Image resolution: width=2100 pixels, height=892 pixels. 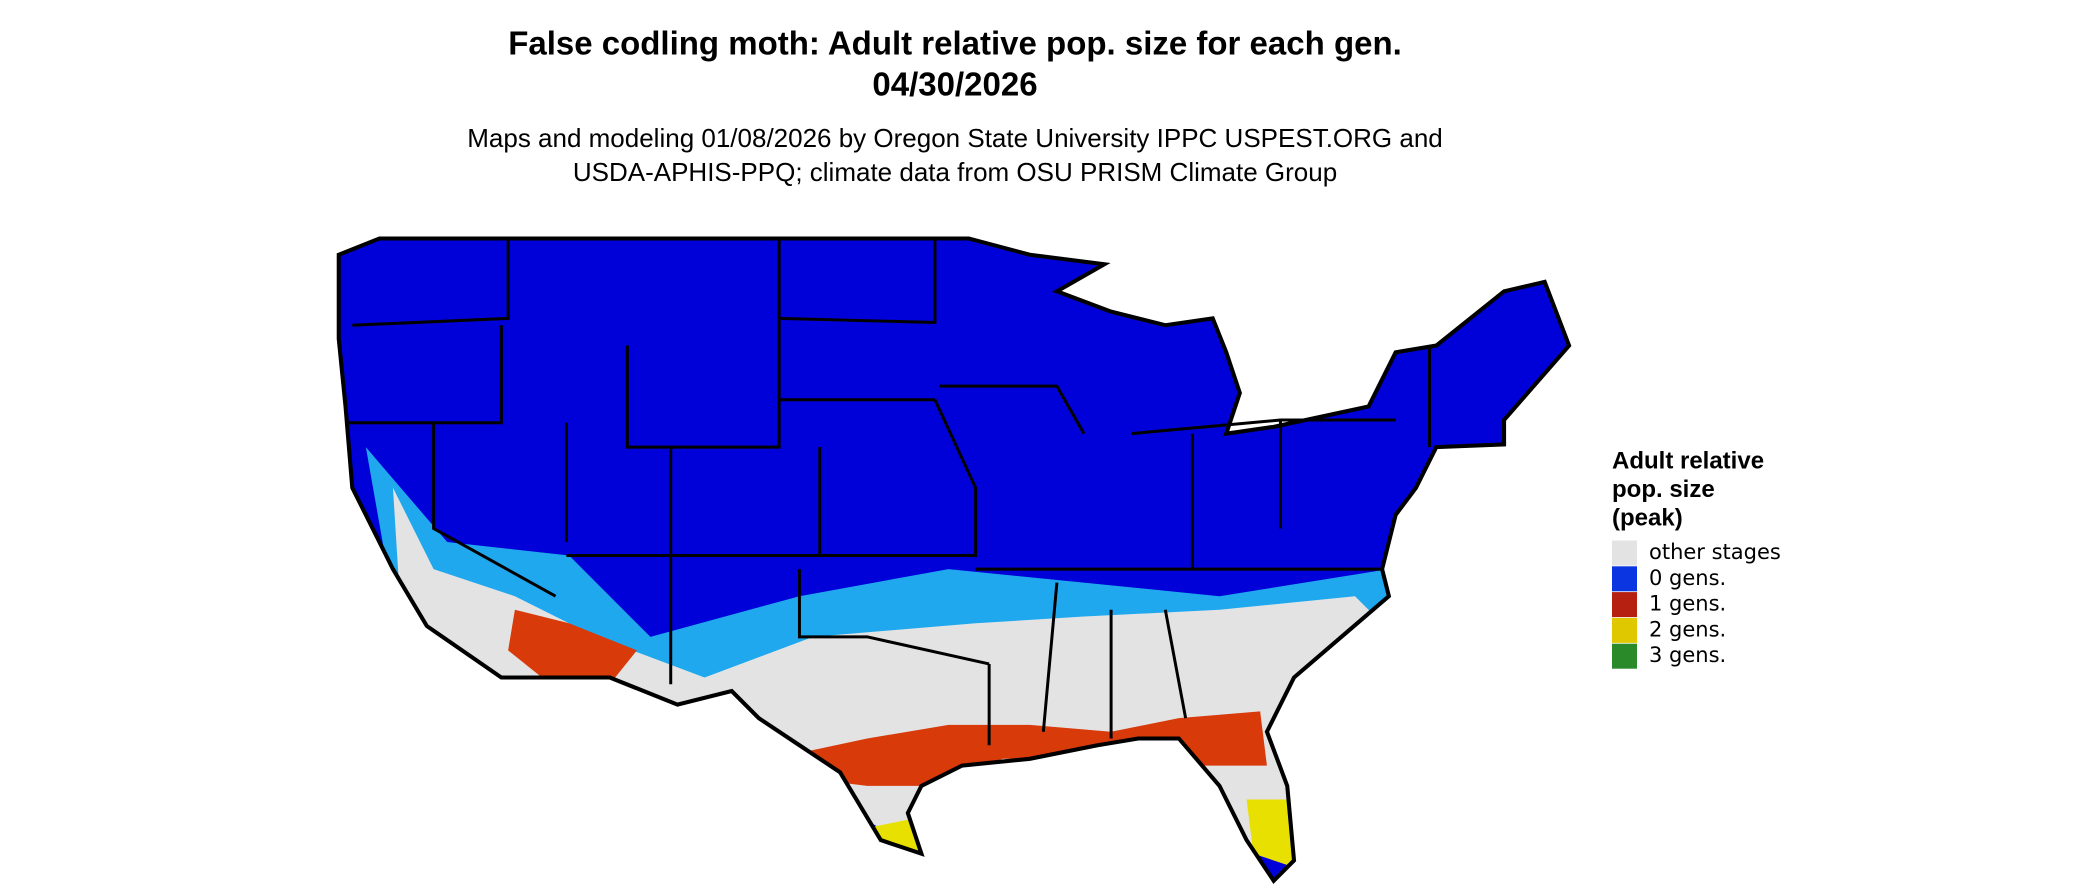 I want to click on legend-label: 2 gens., so click(x=1687, y=629).